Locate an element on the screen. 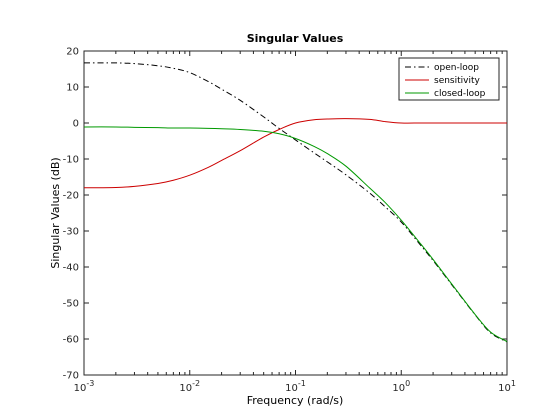 The image size is (560, 420). x-axis-label: Frequency (rad/s) is located at coordinates (295, 400).